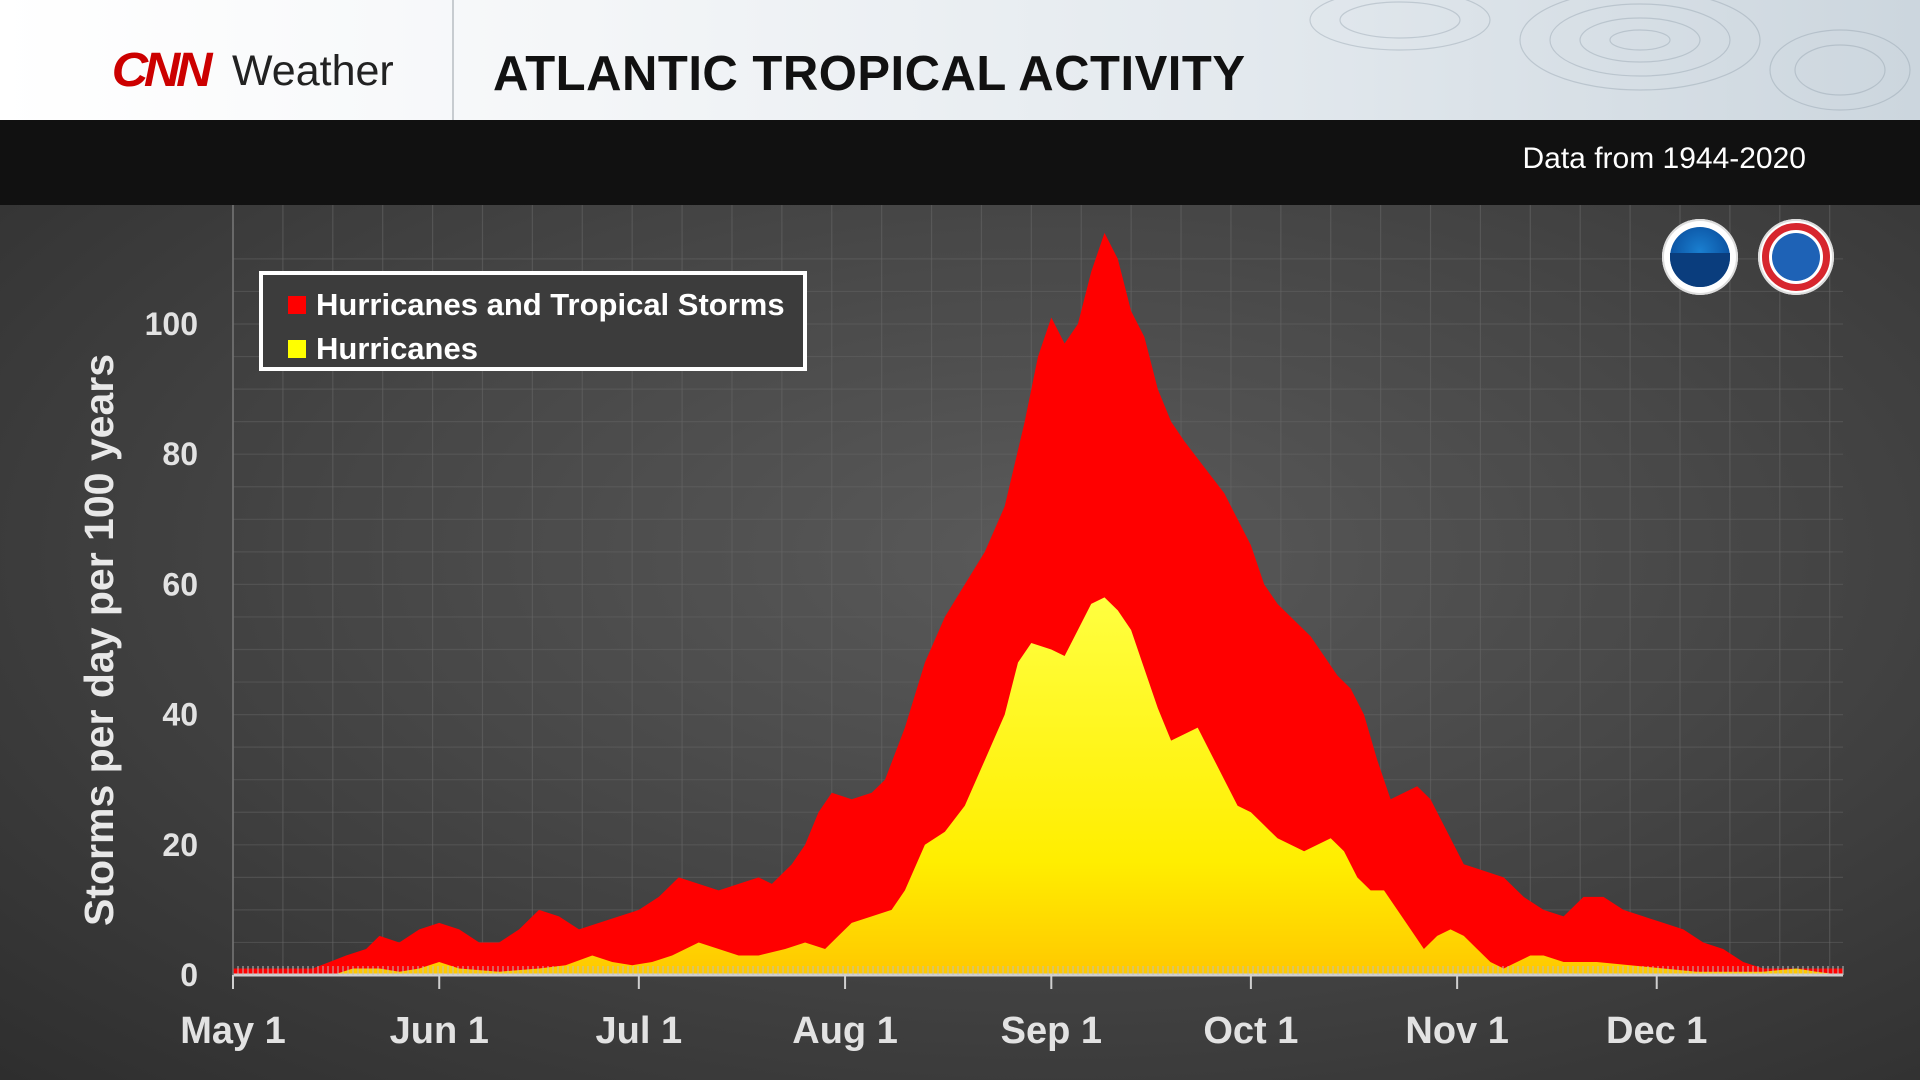 The height and width of the screenshot is (1080, 1920). What do you see at coordinates (99, 640) in the screenshot?
I see `y-axis-label: Storms per day per 100 years` at bounding box center [99, 640].